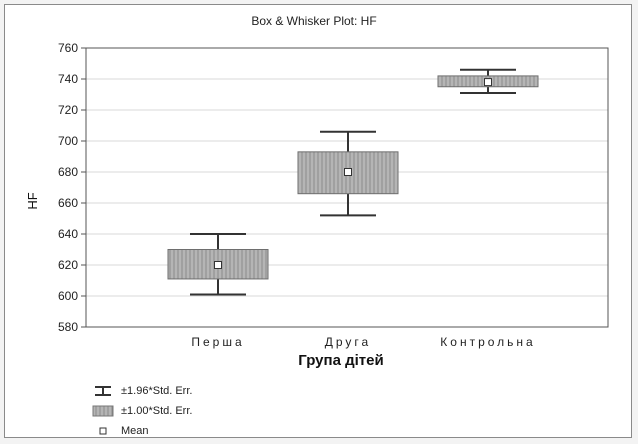 This screenshot has width=638, height=444. I want to click on legend-item-whisker: ±1.96*Std. Err., so click(141, 391).